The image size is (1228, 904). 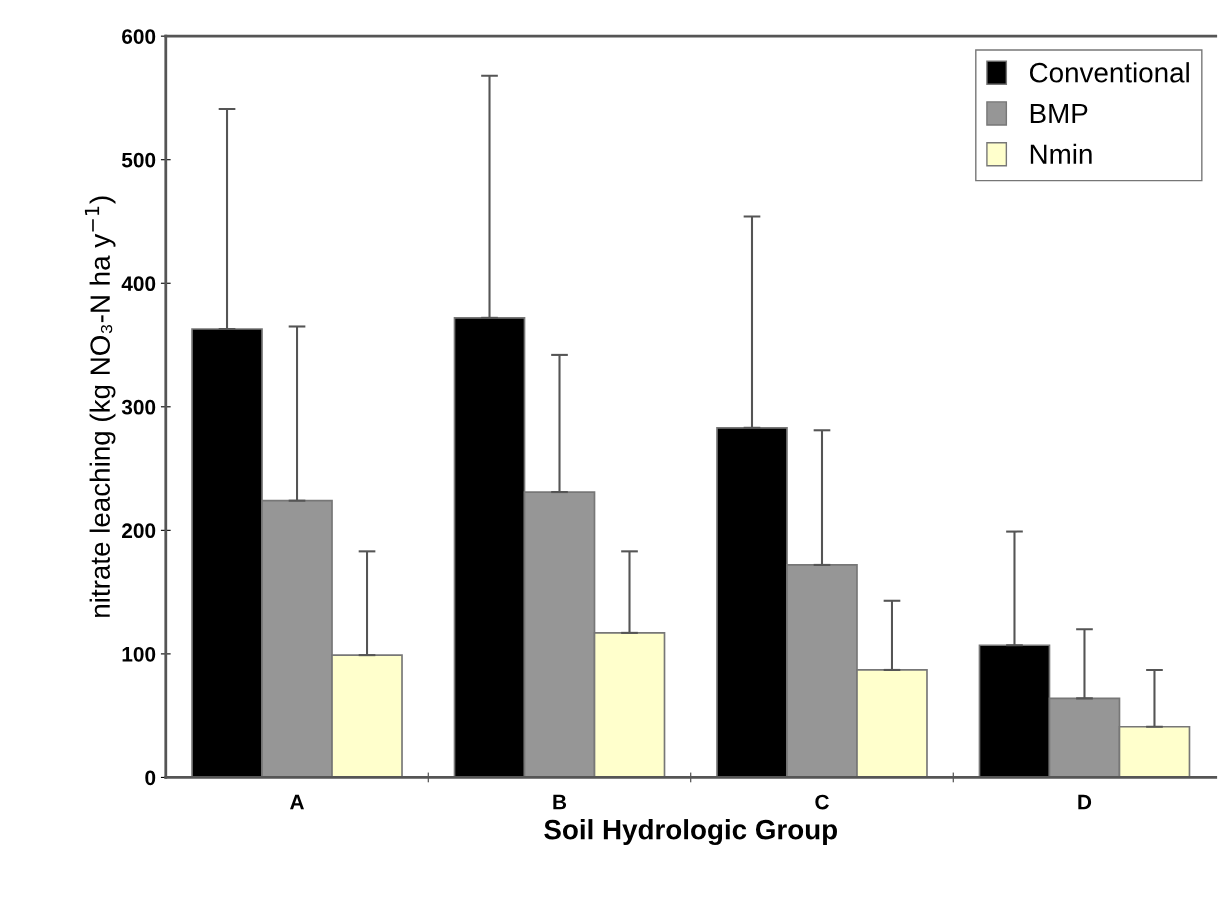 I want to click on y-tick-label: 500, so click(x=138, y=160).